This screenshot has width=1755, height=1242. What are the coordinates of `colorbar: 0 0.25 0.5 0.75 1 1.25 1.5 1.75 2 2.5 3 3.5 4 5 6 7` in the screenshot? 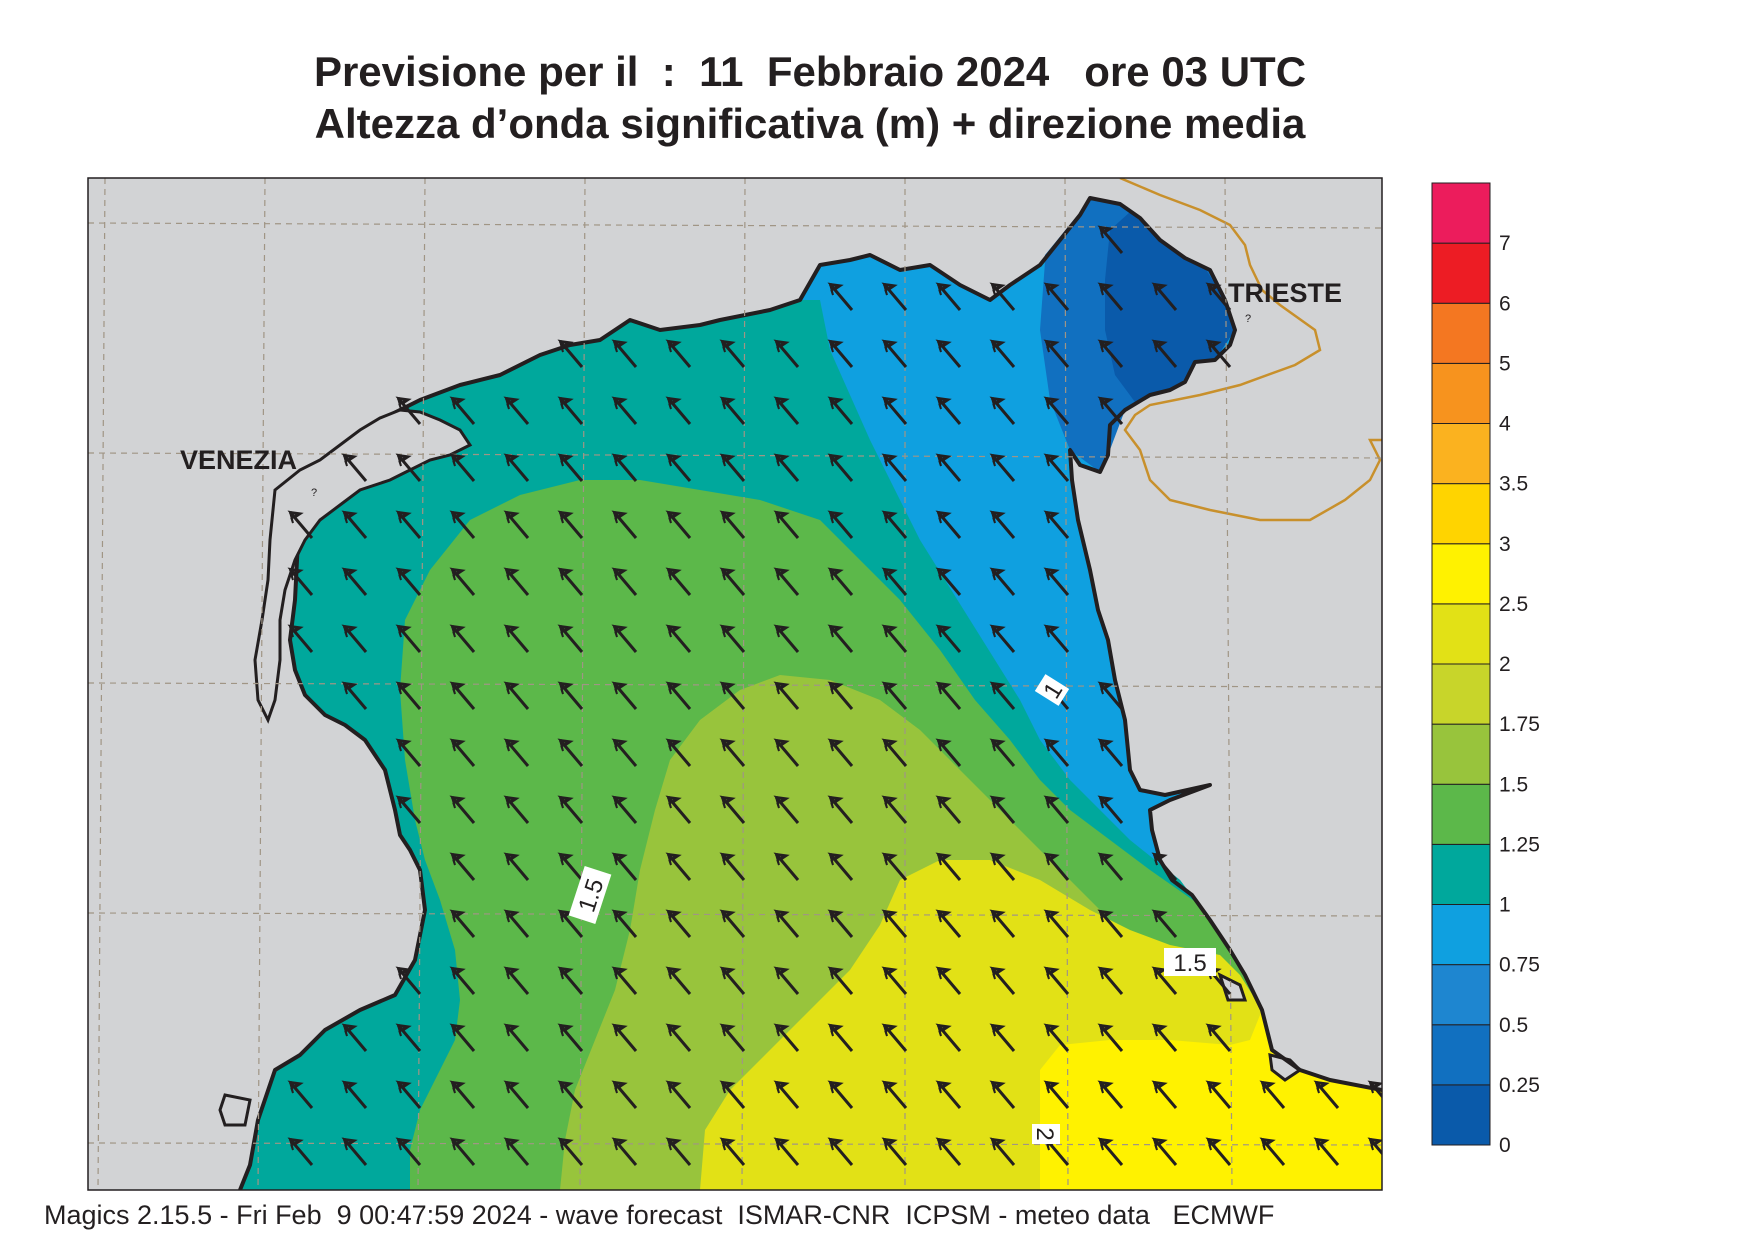 It's located at (1485, 669).